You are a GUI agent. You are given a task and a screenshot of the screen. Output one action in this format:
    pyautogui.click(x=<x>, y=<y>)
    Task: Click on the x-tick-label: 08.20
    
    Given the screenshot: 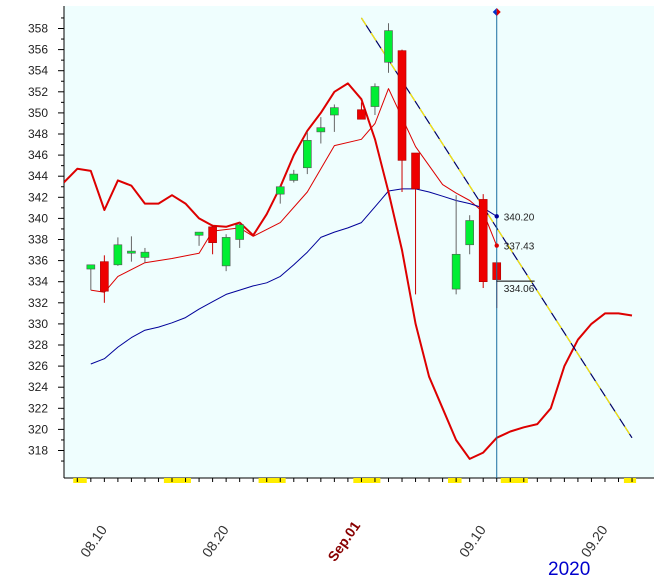 What is the action you would take?
    pyautogui.click(x=215, y=541)
    